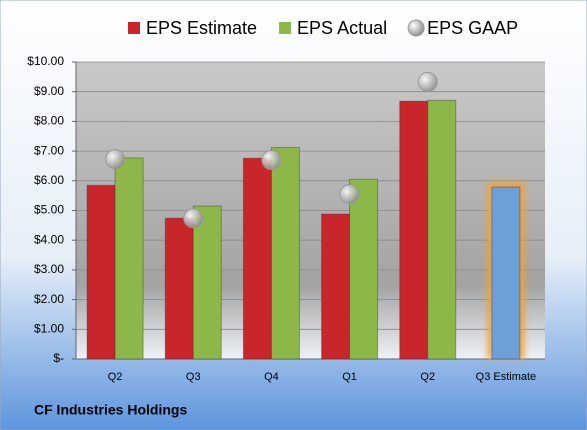  I want to click on caption: CF Industries Holdings, so click(110, 410).